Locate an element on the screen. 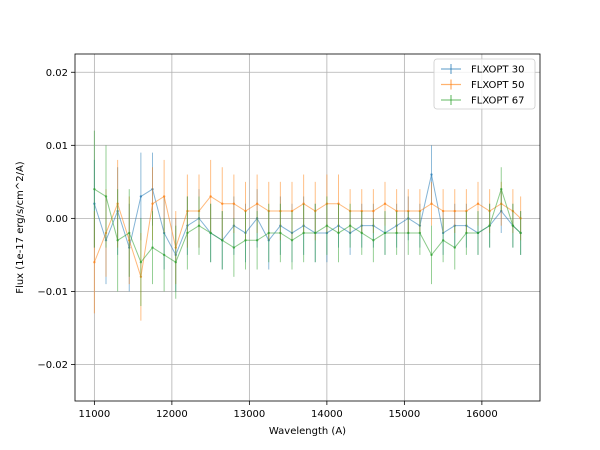 This screenshot has width=600, height=450. legend-label: FLXOPT 30 is located at coordinates (497, 70).